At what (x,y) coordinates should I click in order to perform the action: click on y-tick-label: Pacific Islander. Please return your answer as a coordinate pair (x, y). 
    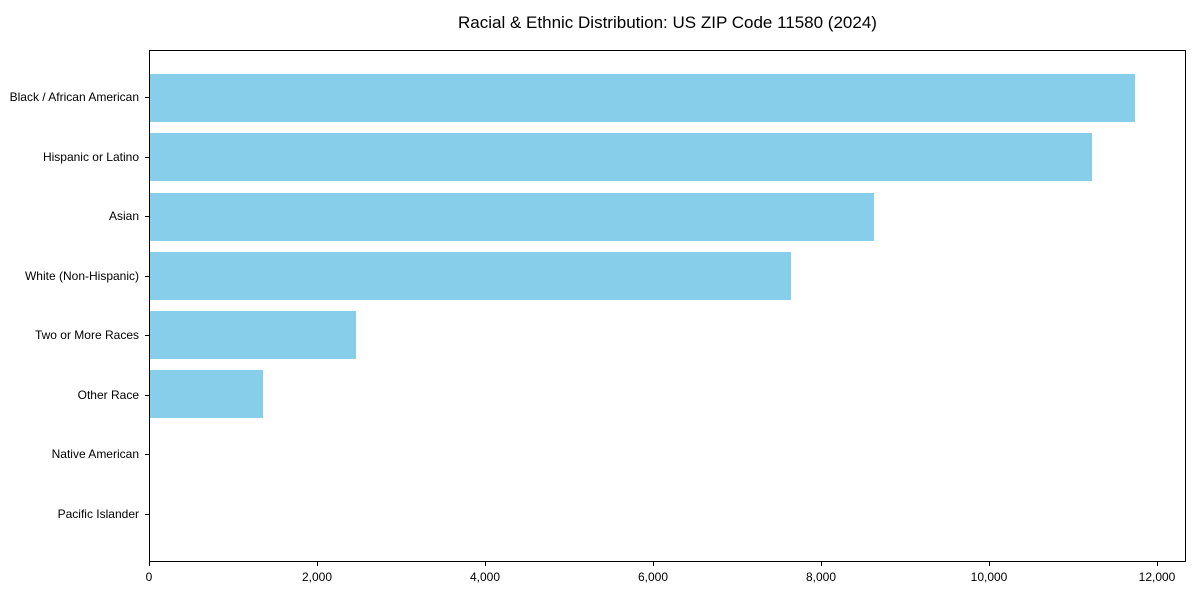
    Looking at the image, I should click on (98, 514).